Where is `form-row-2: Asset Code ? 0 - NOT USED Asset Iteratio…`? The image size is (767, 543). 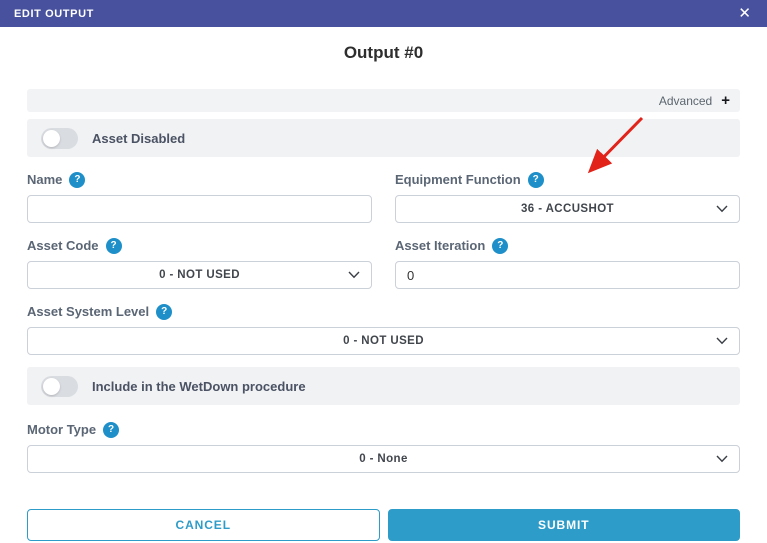 form-row-2: Asset Code ? 0 - NOT USED Asset Iteratio… is located at coordinates (383, 256).